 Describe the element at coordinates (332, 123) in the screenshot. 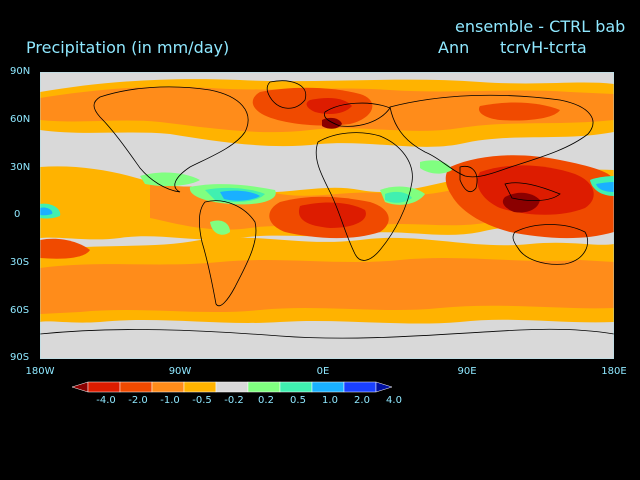

I see `contour-dark-red` at that location.